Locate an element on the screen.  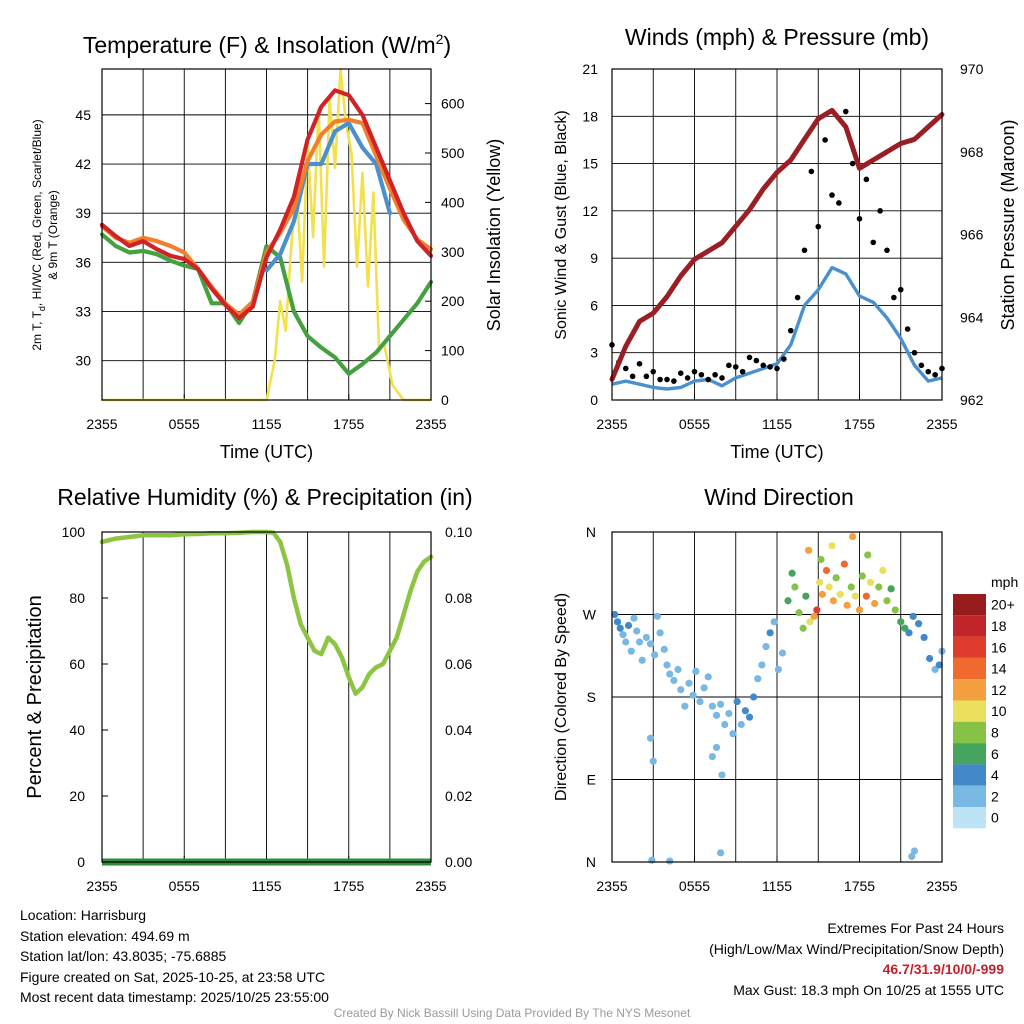
panel-title: Temperature (F) & Insolation (W/m2) is located at coordinates (267, 44).